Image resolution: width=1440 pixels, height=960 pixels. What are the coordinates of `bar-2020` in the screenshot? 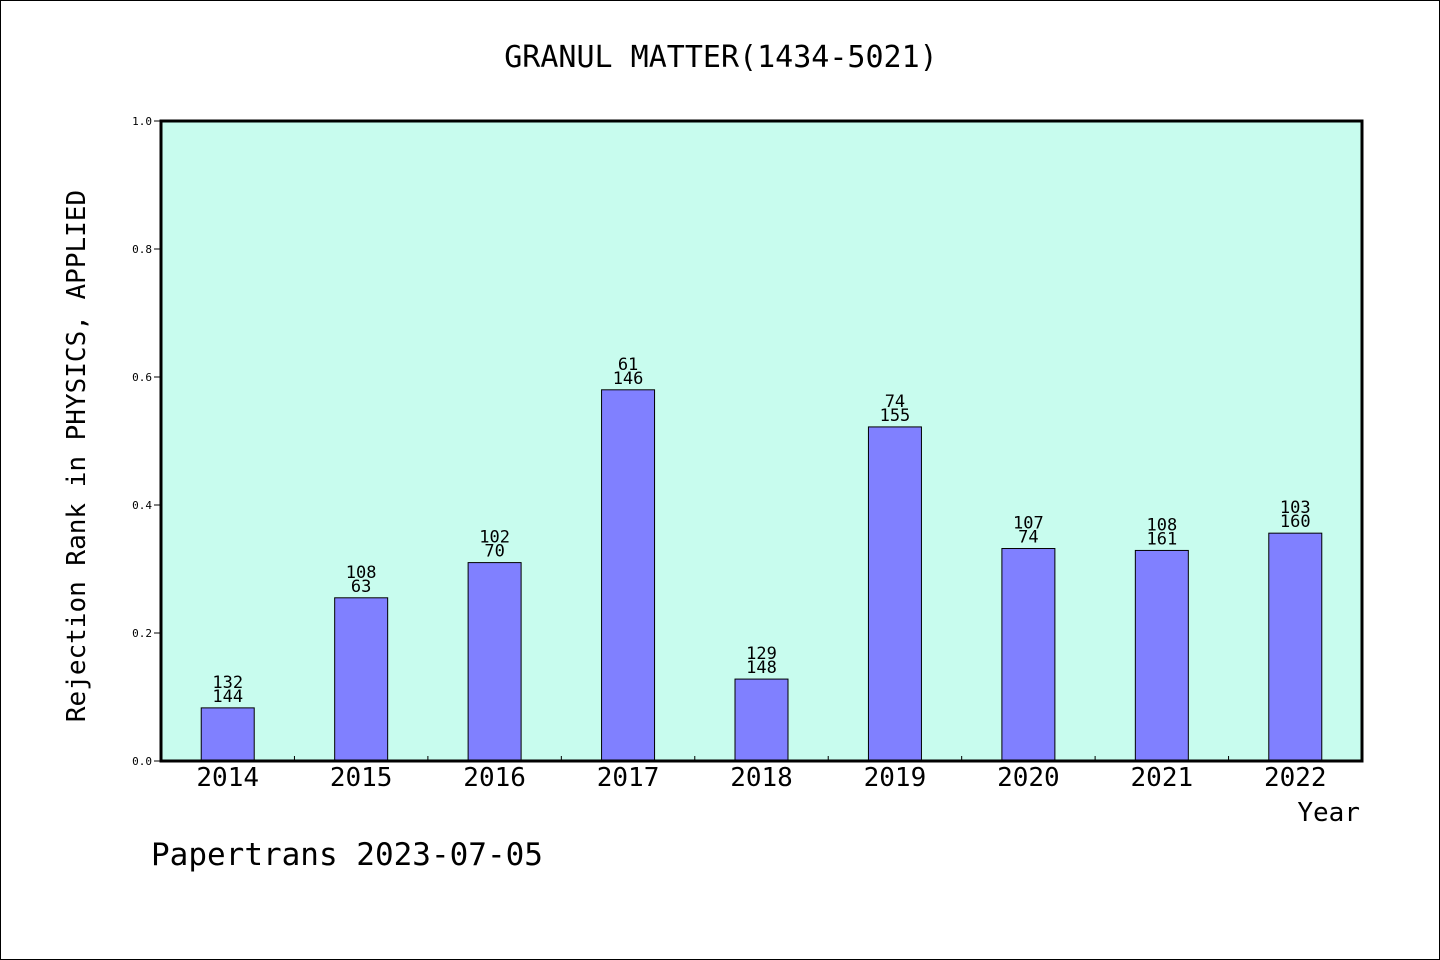 It's located at (1028, 655).